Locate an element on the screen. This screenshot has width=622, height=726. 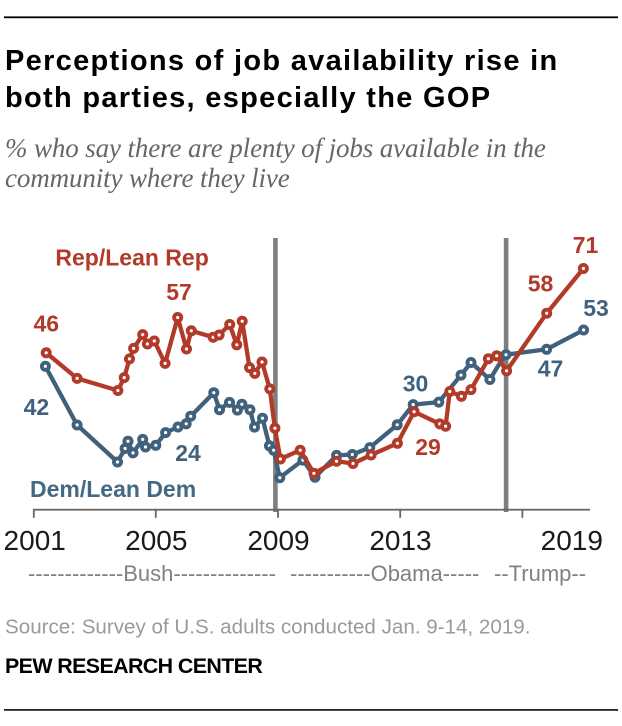
svg-text: 2001 is located at coordinates (35, 540).